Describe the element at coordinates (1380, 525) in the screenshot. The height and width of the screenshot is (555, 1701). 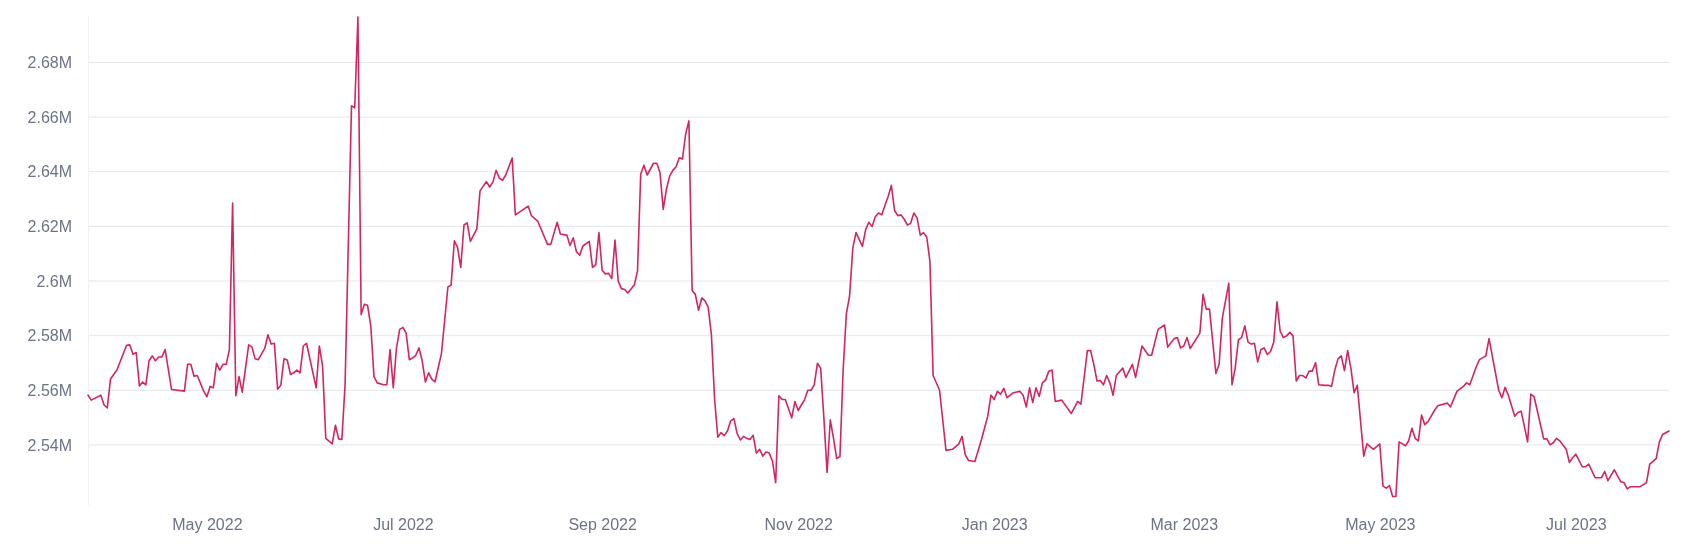
I see `x-tick-label: May 2023` at that location.